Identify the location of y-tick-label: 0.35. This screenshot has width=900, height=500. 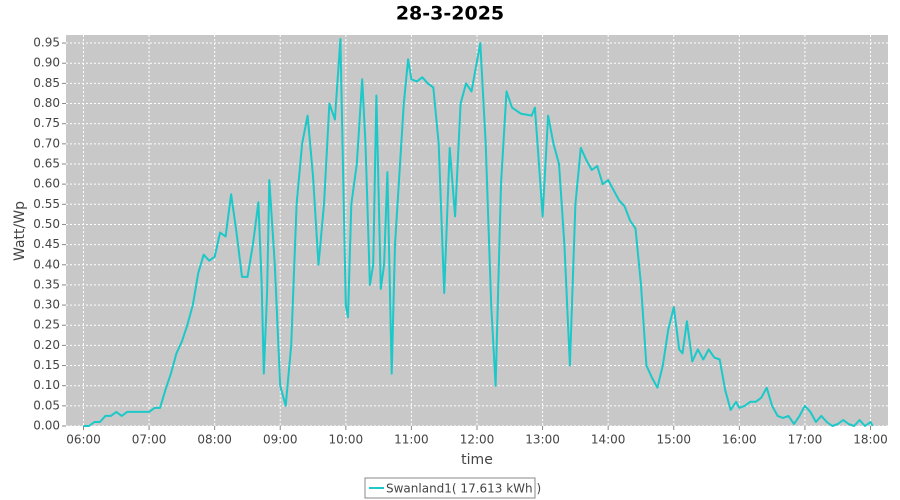
(46, 284).